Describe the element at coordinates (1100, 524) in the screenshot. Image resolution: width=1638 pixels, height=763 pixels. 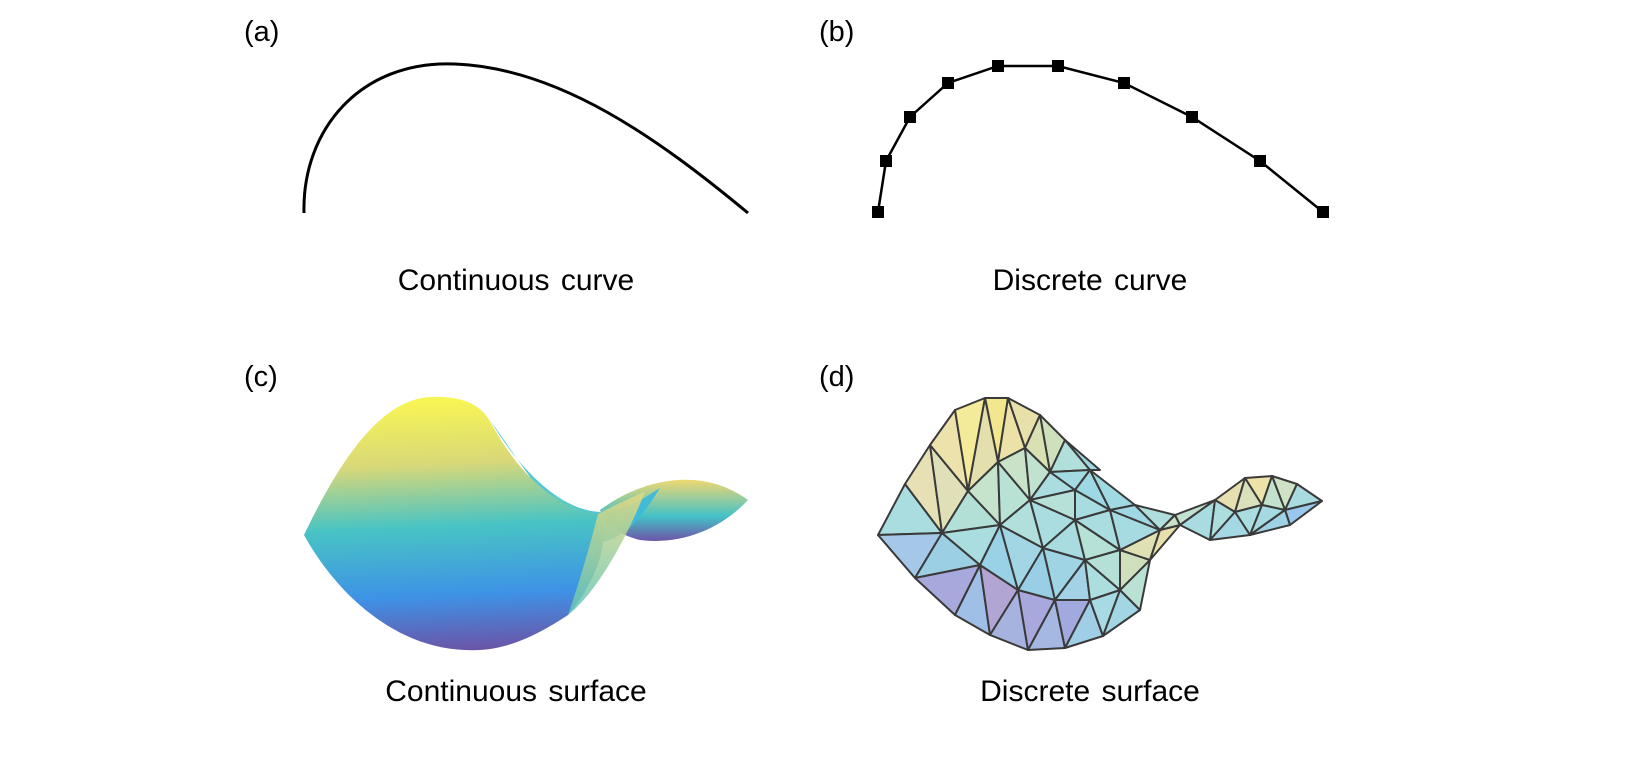
I see `discrete-surface-mesh` at that location.